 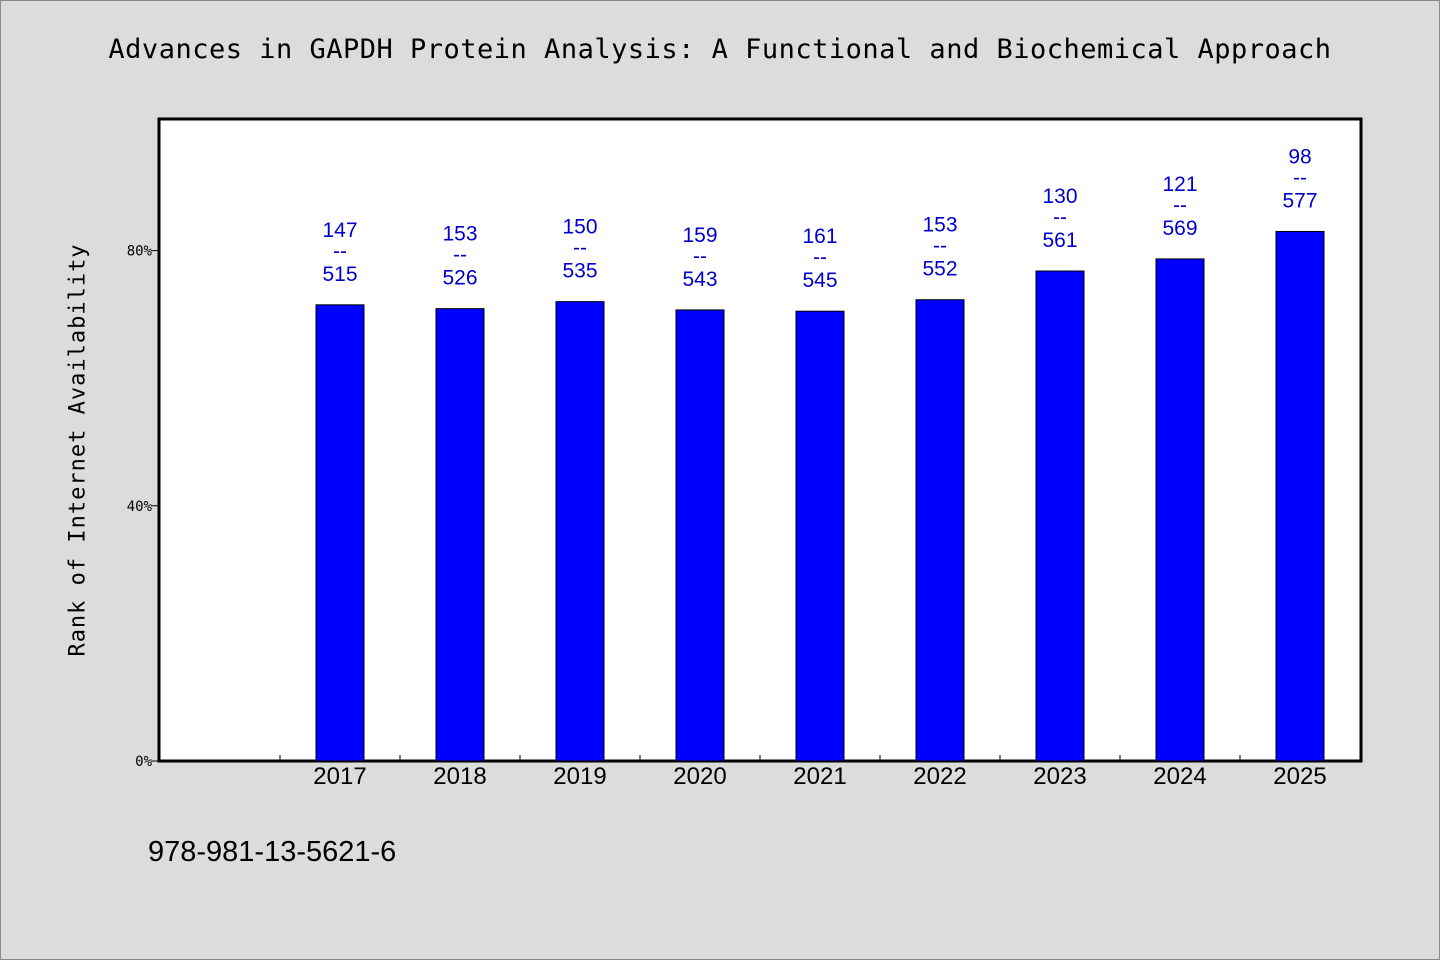 I want to click on data-label-total: 552, so click(x=939, y=269).